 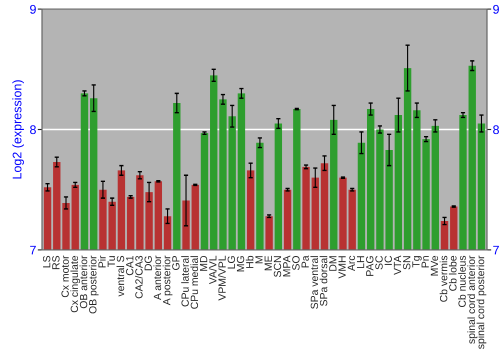 I want to click on y-axis-title: Log2 (expression), so click(x=18, y=129).